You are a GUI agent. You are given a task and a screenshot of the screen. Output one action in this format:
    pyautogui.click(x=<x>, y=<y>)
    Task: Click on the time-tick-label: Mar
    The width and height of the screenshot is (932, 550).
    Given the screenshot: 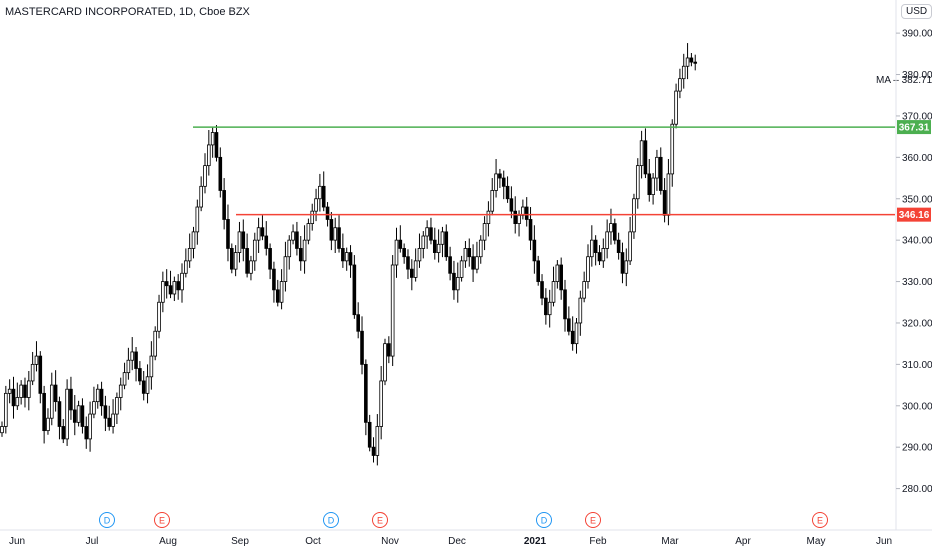 What is the action you would take?
    pyautogui.click(x=670, y=541)
    